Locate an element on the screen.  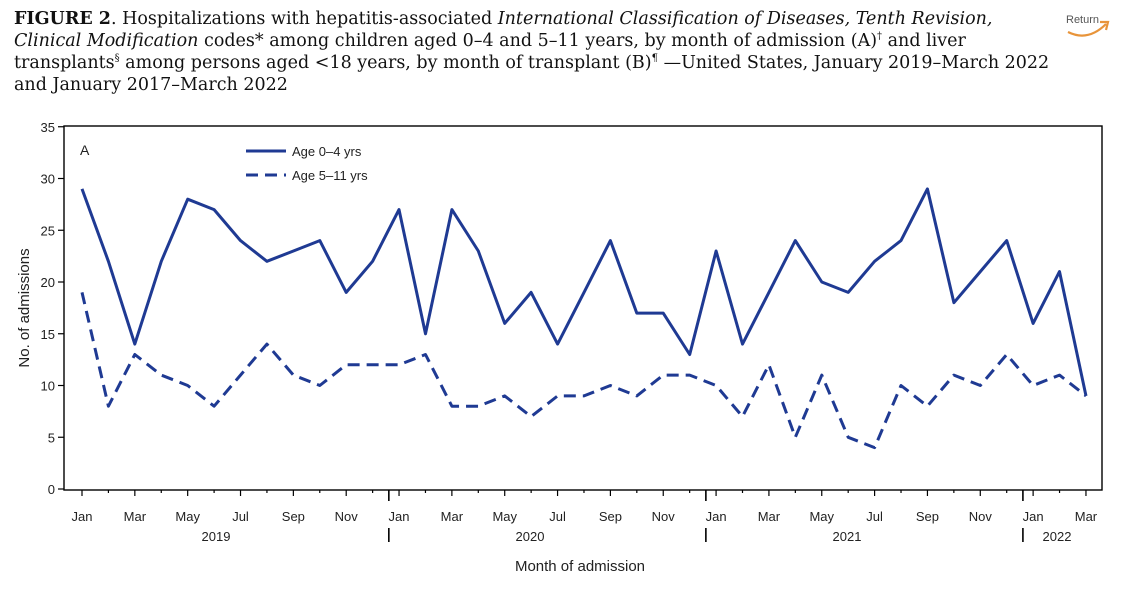
return-button: Return is located at coordinates (1087, 24).